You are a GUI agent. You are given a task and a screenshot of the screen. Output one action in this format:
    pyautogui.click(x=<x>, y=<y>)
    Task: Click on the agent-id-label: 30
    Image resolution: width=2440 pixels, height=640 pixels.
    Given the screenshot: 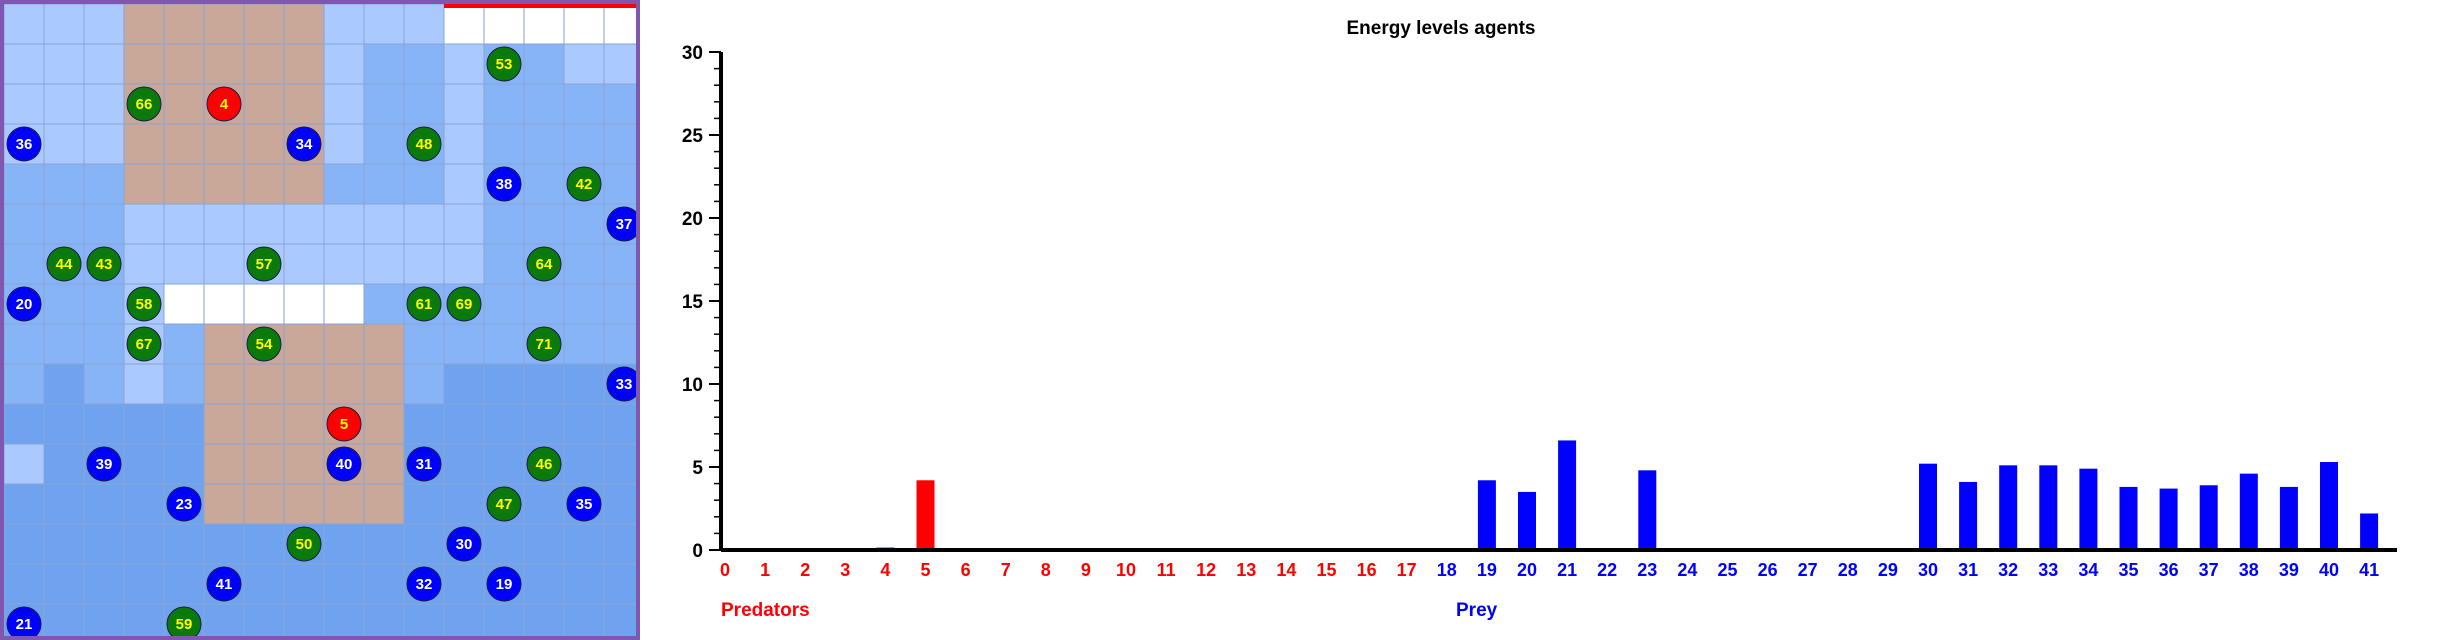 What is the action you would take?
    pyautogui.click(x=464, y=544)
    